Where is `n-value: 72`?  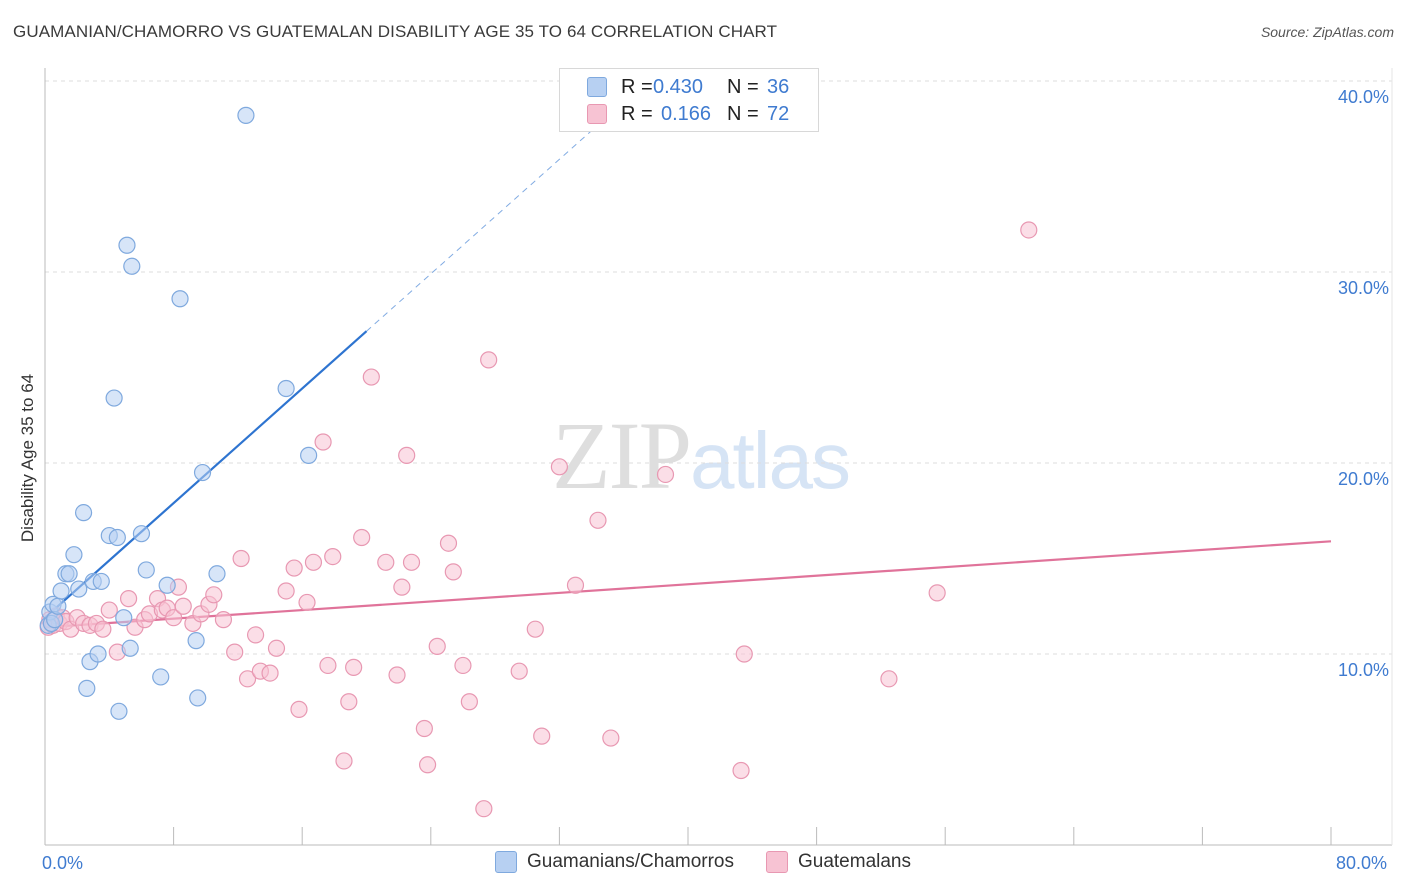 n-value: 72 is located at coordinates (778, 113).